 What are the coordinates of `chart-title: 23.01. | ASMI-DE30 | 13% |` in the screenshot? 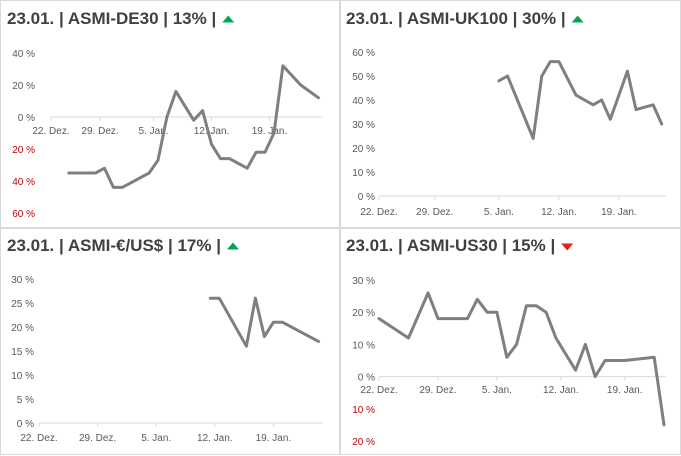 It's located at (111, 18).